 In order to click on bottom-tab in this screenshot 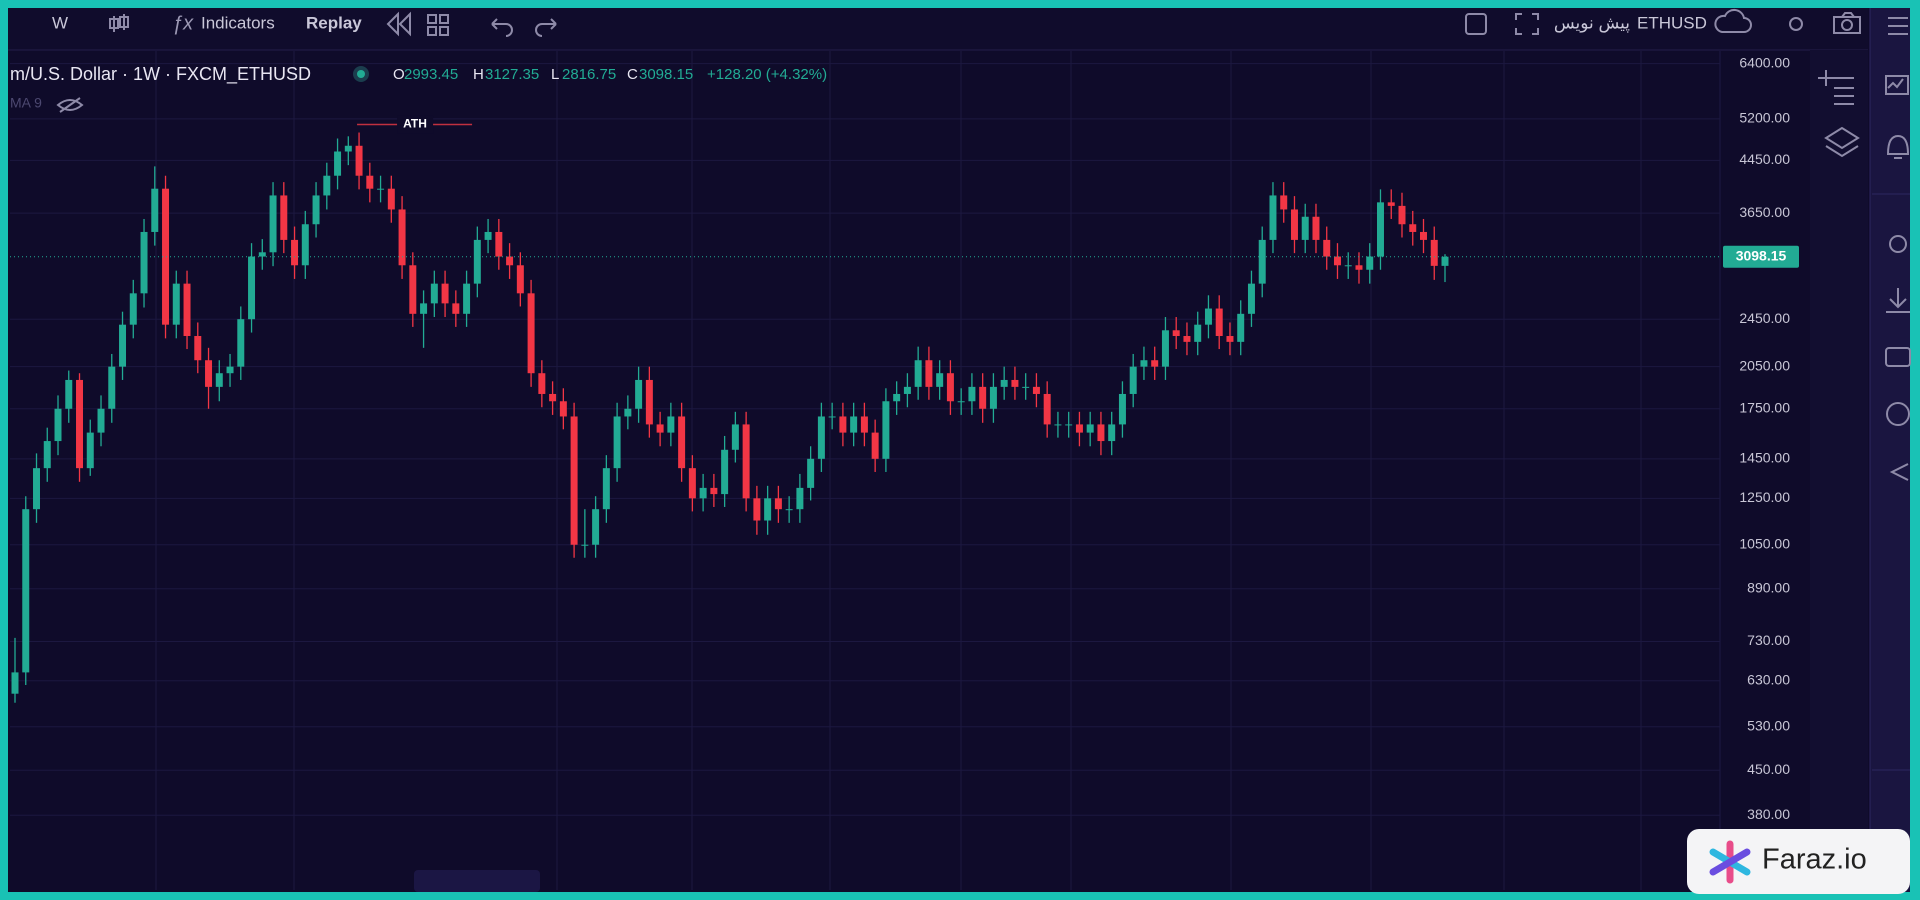, I will do `click(477, 881)`.